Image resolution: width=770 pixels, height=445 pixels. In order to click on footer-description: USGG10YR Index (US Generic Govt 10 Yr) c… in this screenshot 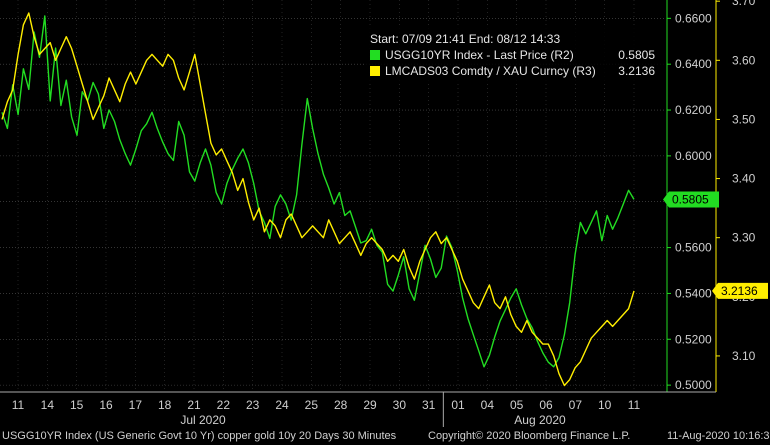, I will do `click(199, 436)`.